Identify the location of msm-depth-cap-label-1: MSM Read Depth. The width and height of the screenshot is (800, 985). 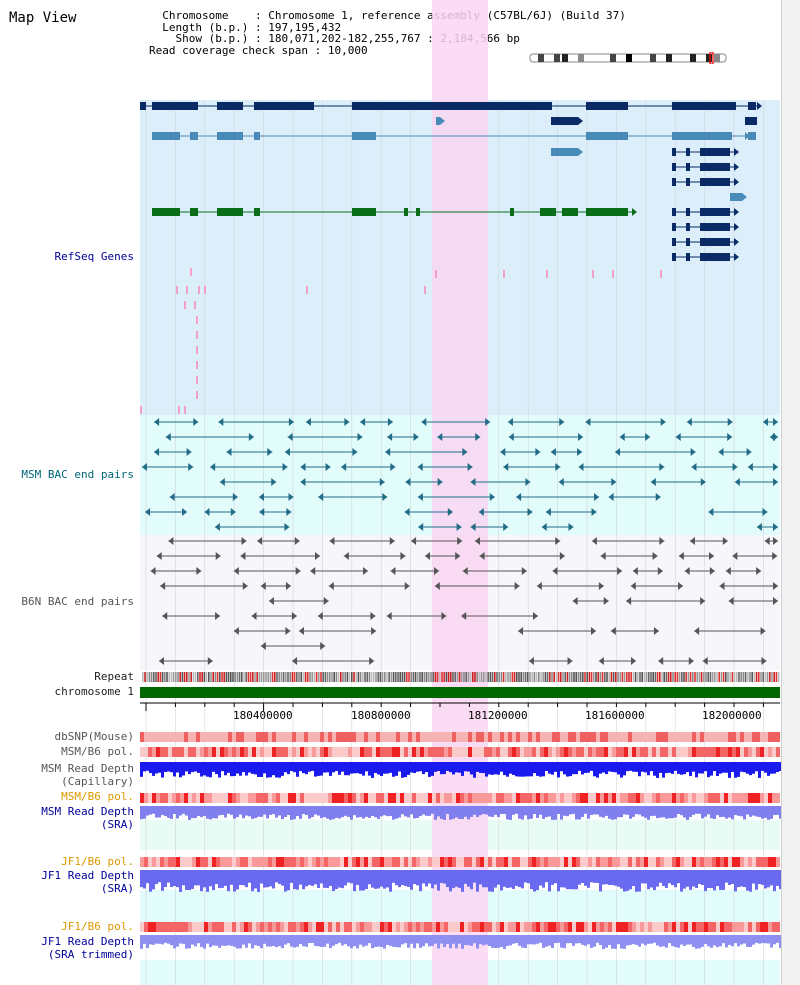
(87, 768).